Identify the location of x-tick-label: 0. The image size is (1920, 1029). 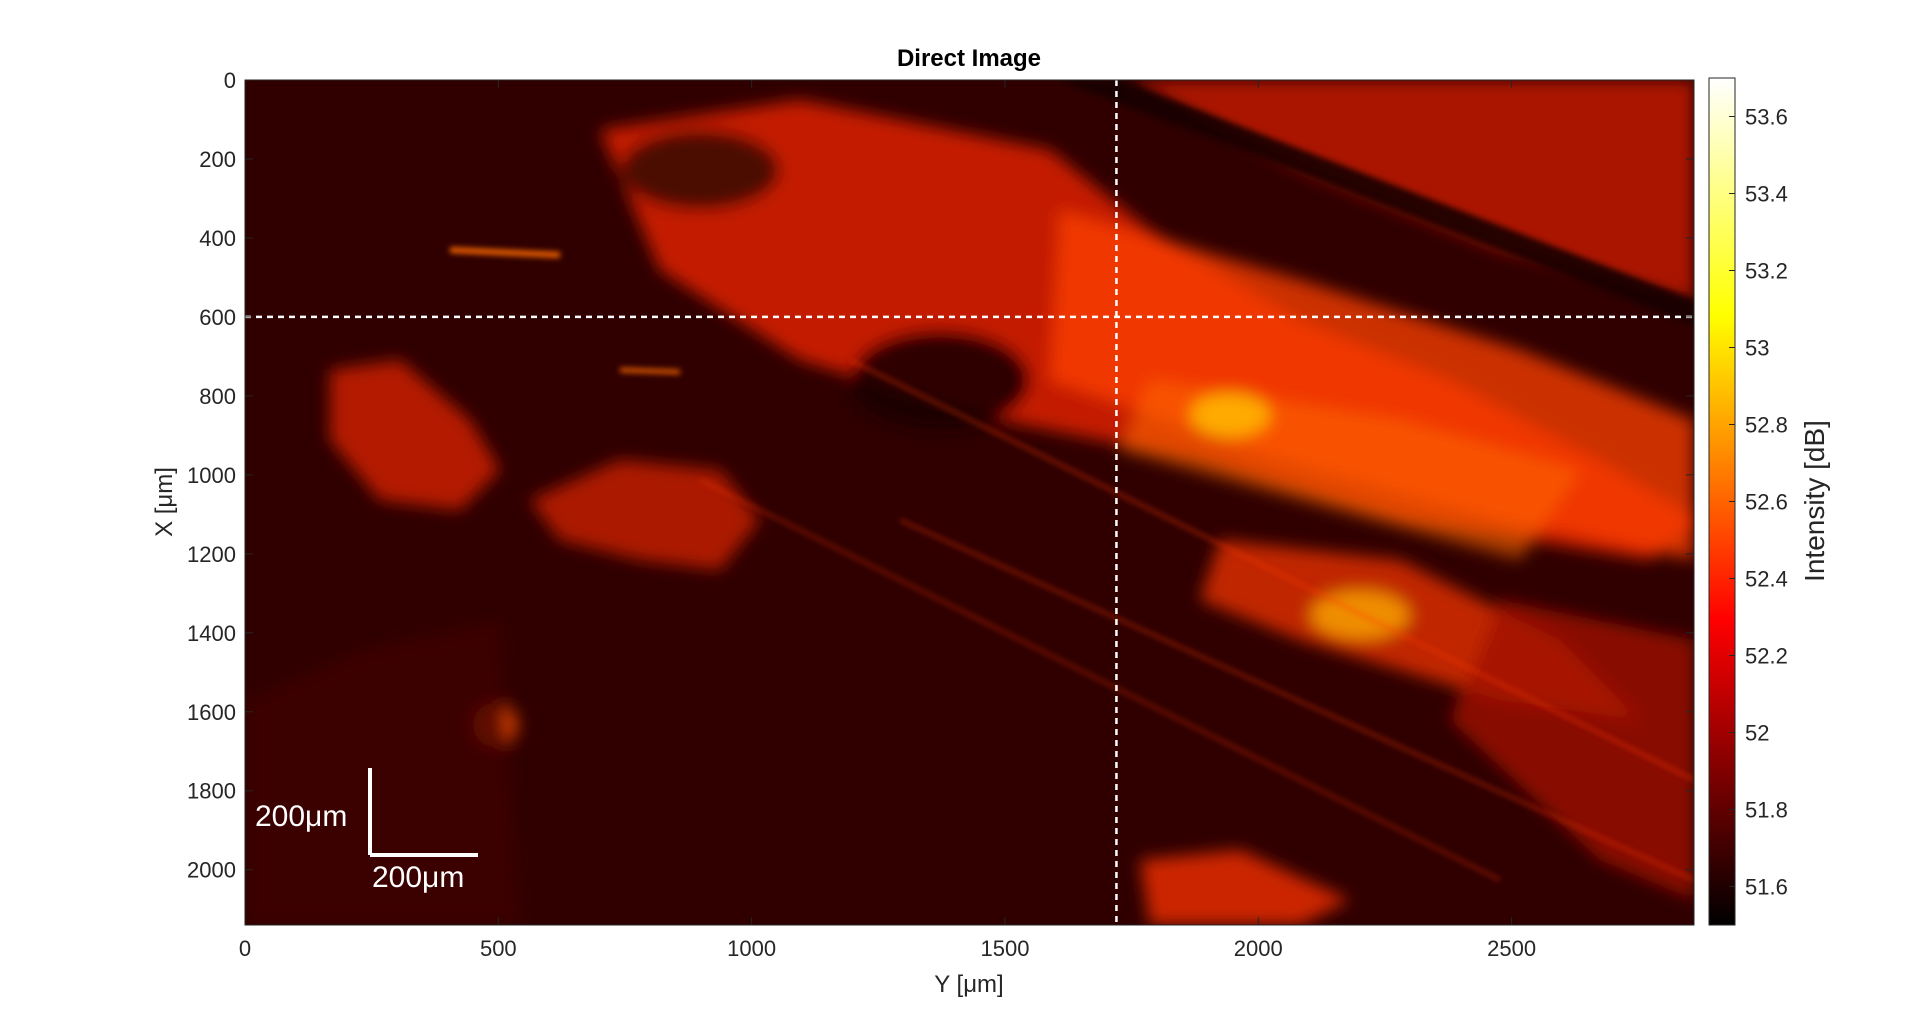
(245, 948).